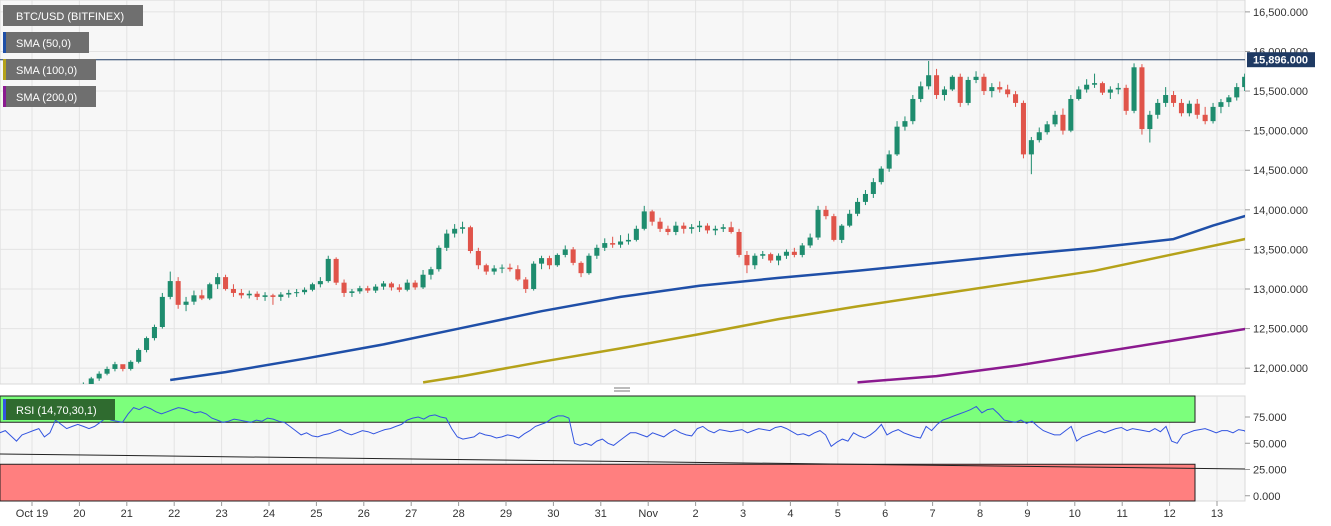  Describe the element at coordinates (1267, 497) in the screenshot. I see `rsi-tick-label: 0.000` at that location.